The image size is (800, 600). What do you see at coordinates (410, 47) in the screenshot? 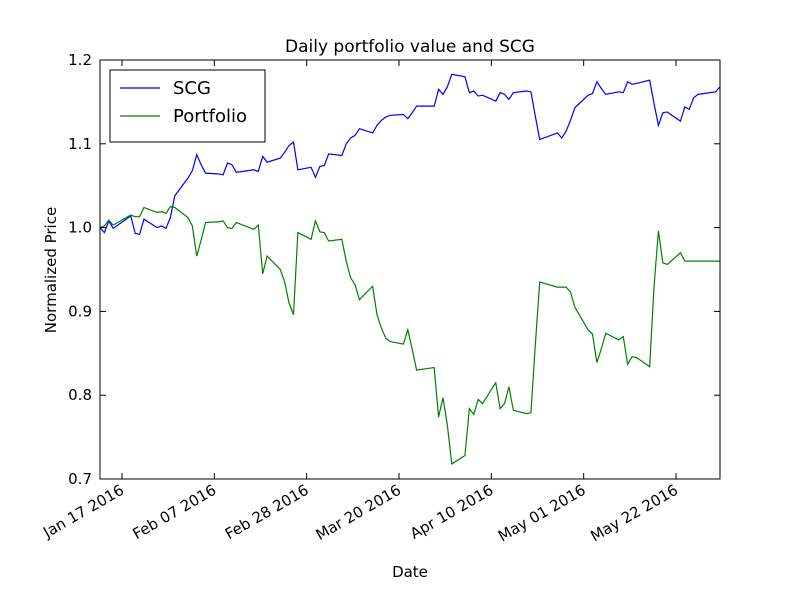
I see `chart-title: Daily portfolio value and SCG` at bounding box center [410, 47].